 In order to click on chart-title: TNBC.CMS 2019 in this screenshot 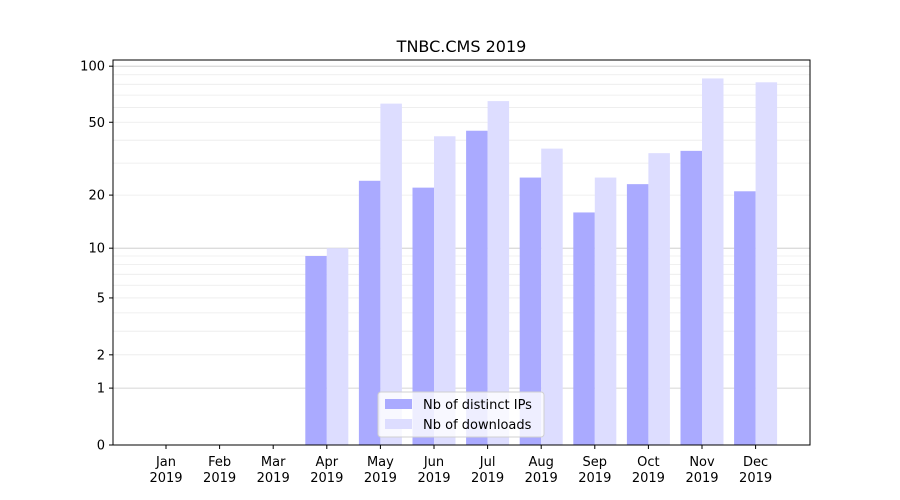, I will do `click(461, 46)`.